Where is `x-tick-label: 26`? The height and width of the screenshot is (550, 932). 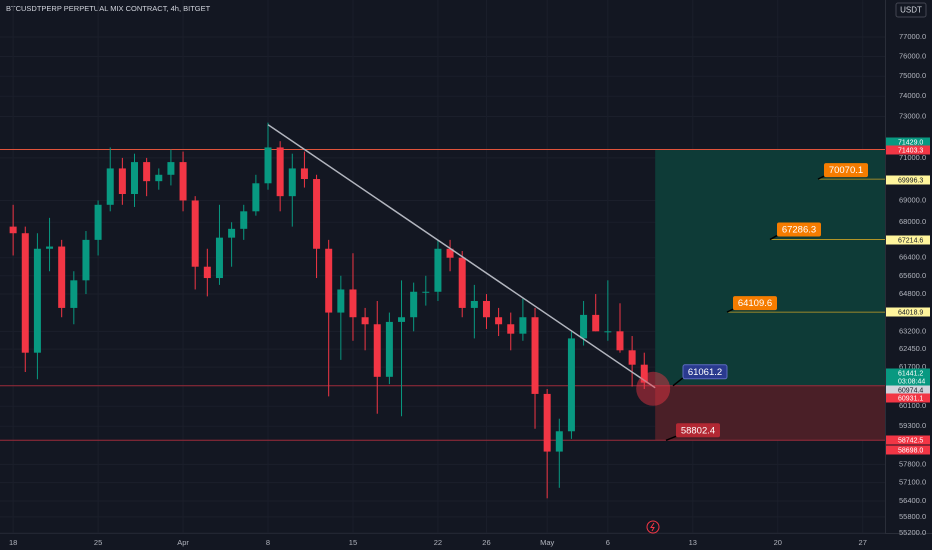
x-tick-label: 26 is located at coordinates (486, 542).